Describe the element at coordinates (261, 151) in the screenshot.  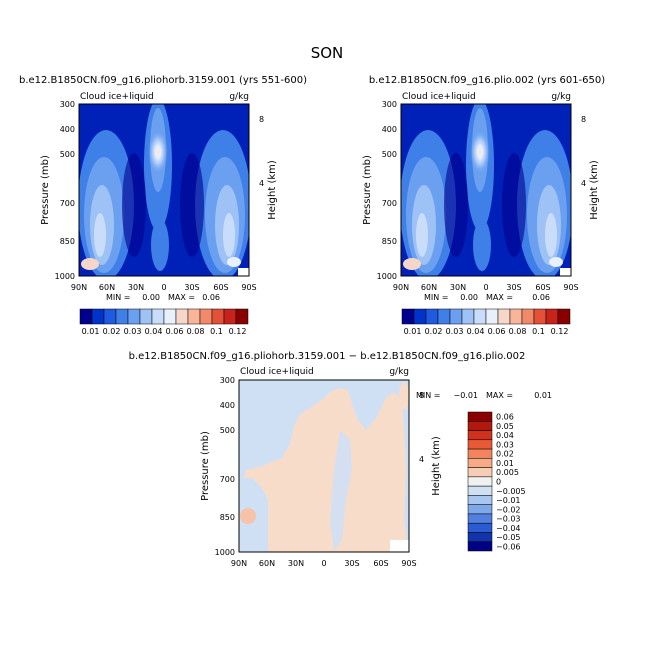
I see `panel-a-y2-ticks: 8 4` at that location.